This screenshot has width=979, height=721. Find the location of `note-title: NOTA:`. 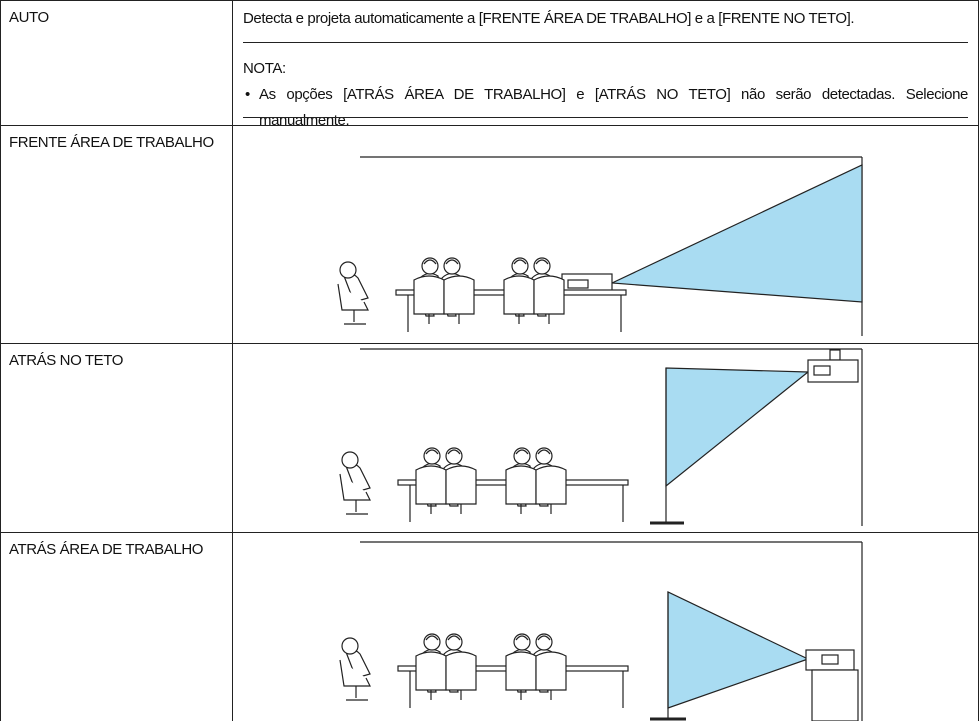

note-title: NOTA: is located at coordinates (264, 68).